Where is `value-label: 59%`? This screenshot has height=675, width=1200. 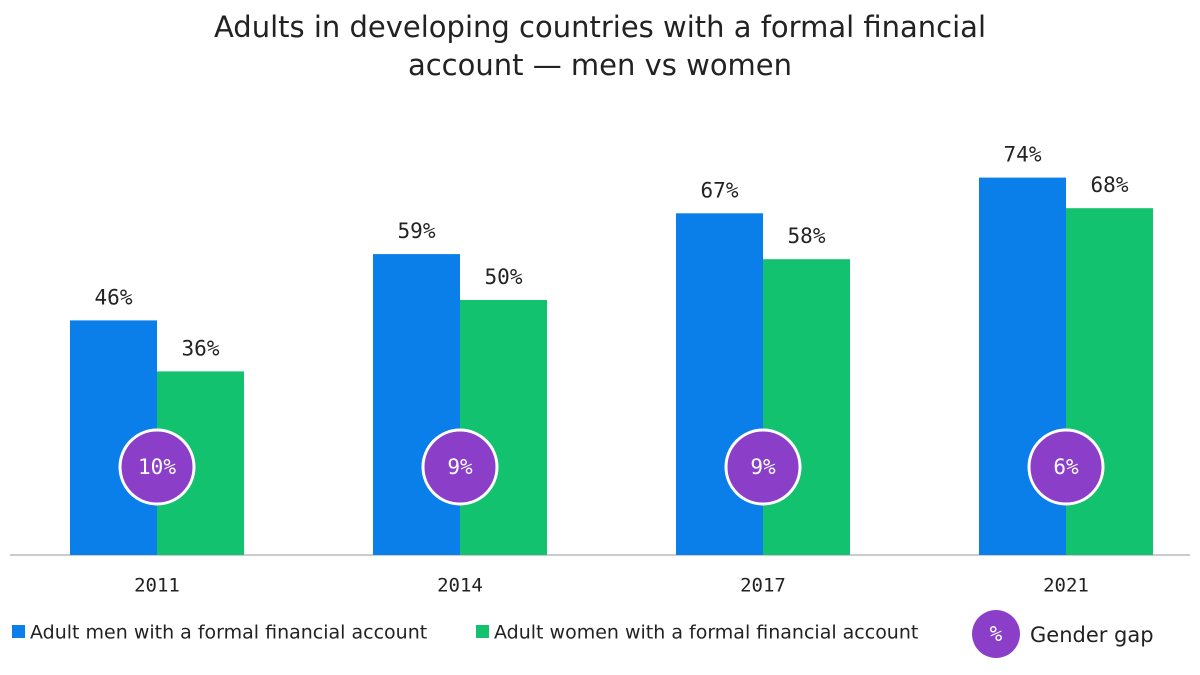
value-label: 59% is located at coordinates (417, 231).